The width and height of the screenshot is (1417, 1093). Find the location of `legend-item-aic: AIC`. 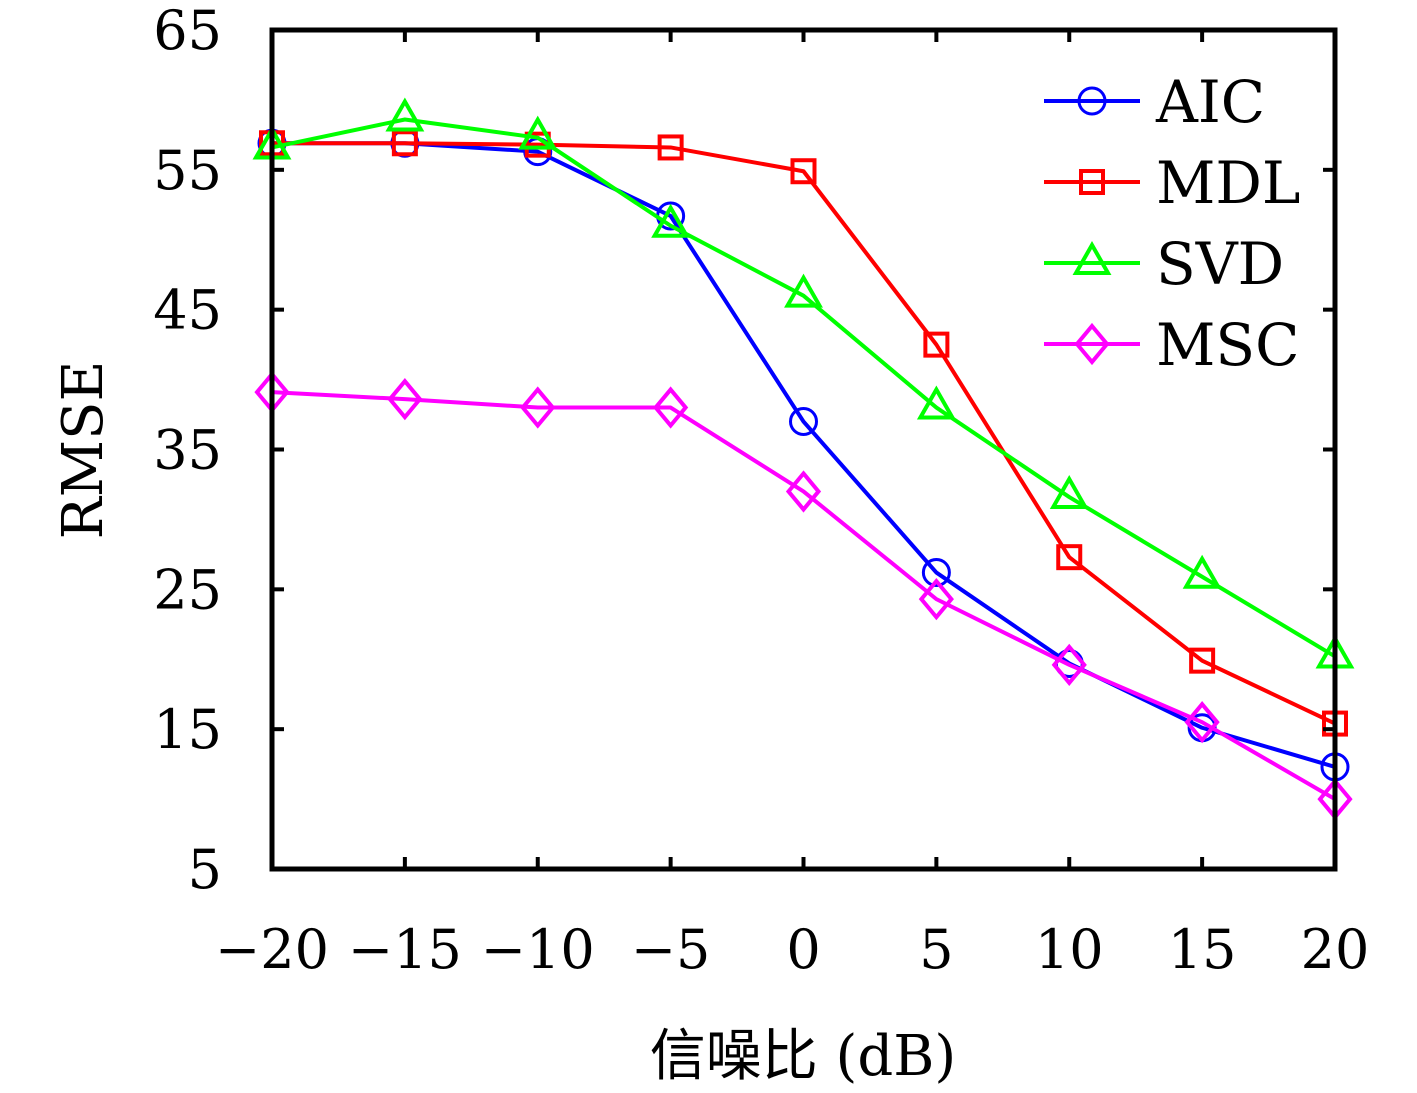

legend-item-aic: AIC is located at coordinates (1154, 102).